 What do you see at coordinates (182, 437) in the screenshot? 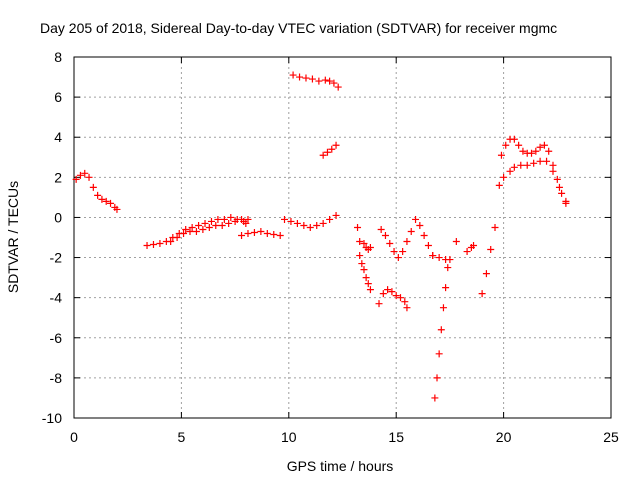
I see `x-tick-label: 5` at bounding box center [182, 437].